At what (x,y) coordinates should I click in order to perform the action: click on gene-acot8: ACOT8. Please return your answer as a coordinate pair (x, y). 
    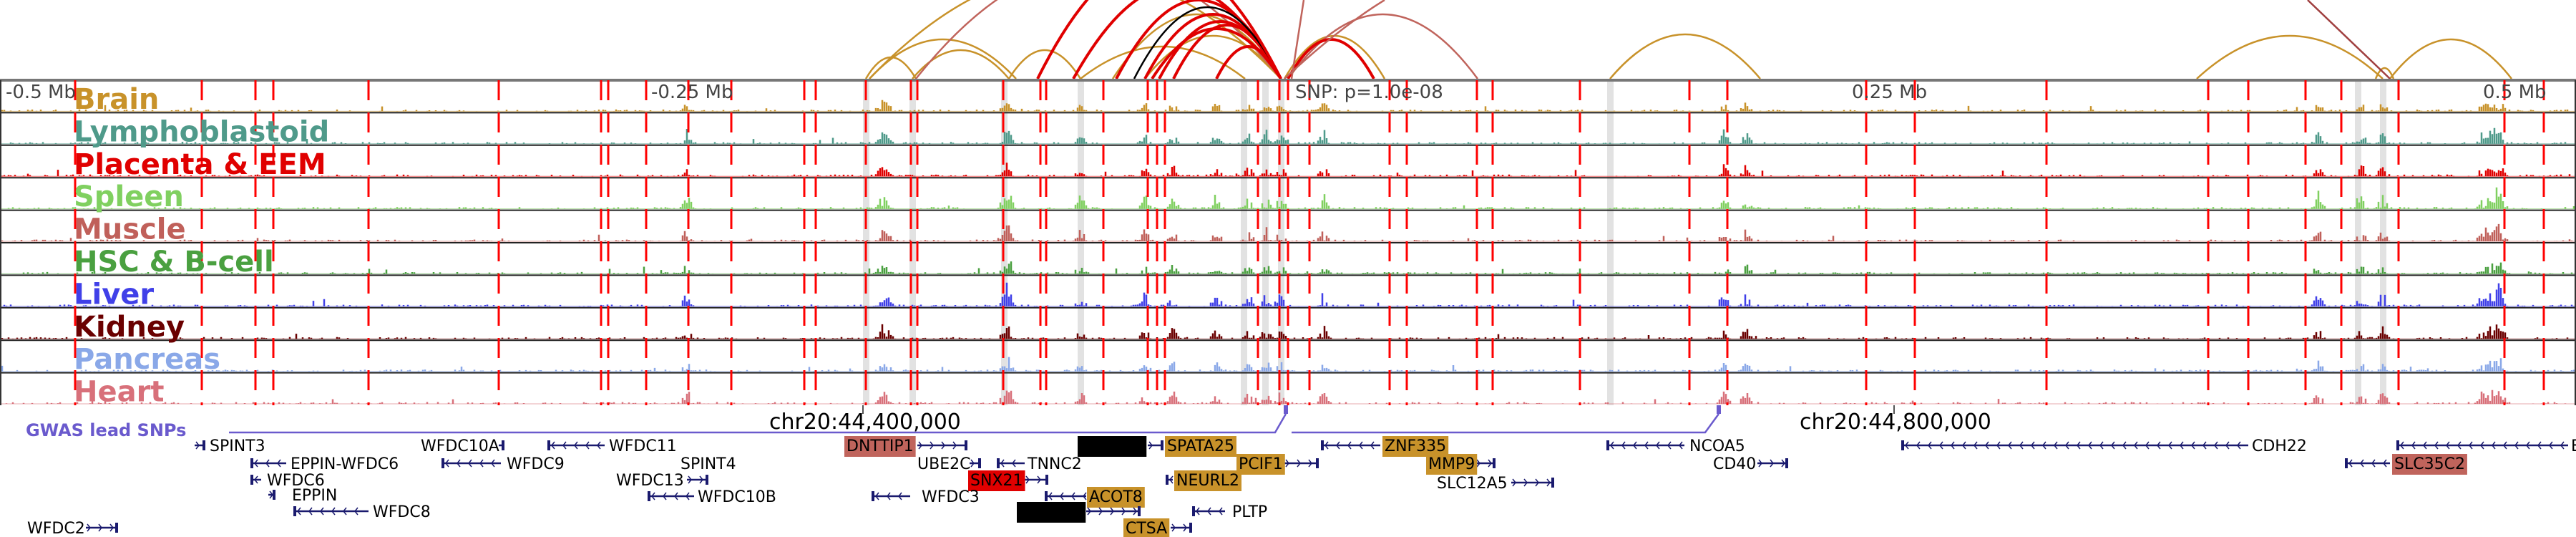
    Looking at the image, I should click on (1095, 497).